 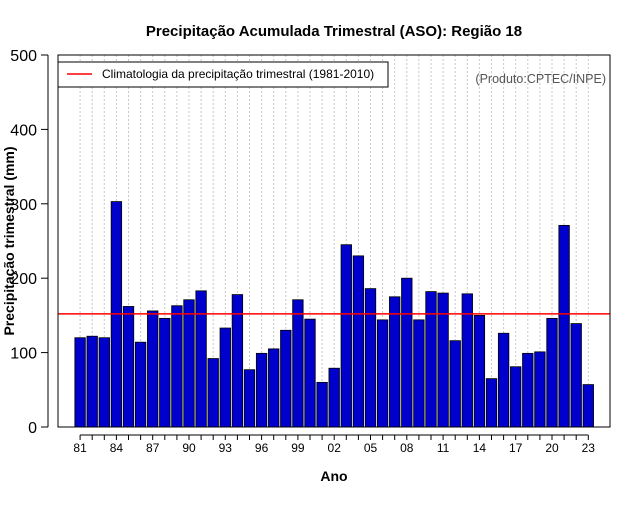 What do you see at coordinates (382, 373) in the screenshot?
I see `bar-2006` at bounding box center [382, 373].